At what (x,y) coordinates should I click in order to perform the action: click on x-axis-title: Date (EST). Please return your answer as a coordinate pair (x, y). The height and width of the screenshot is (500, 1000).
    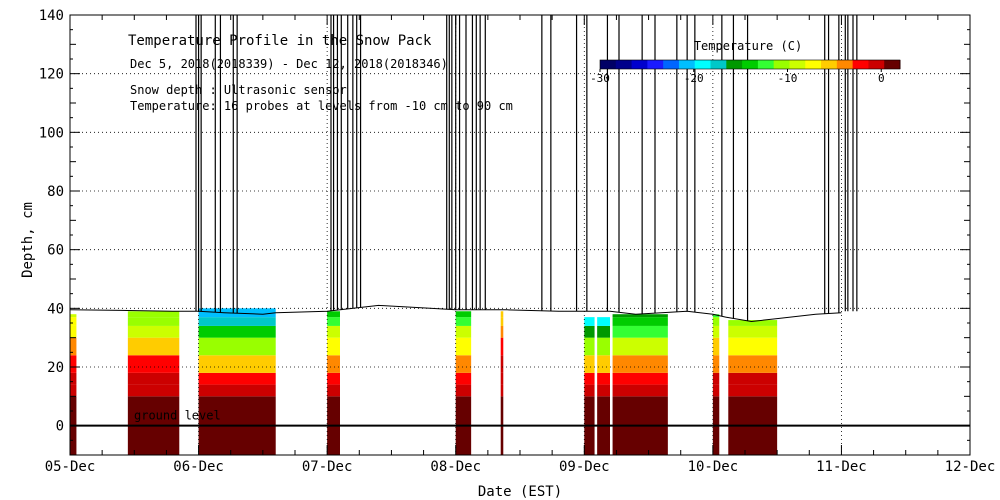
    Looking at the image, I should click on (520, 492).